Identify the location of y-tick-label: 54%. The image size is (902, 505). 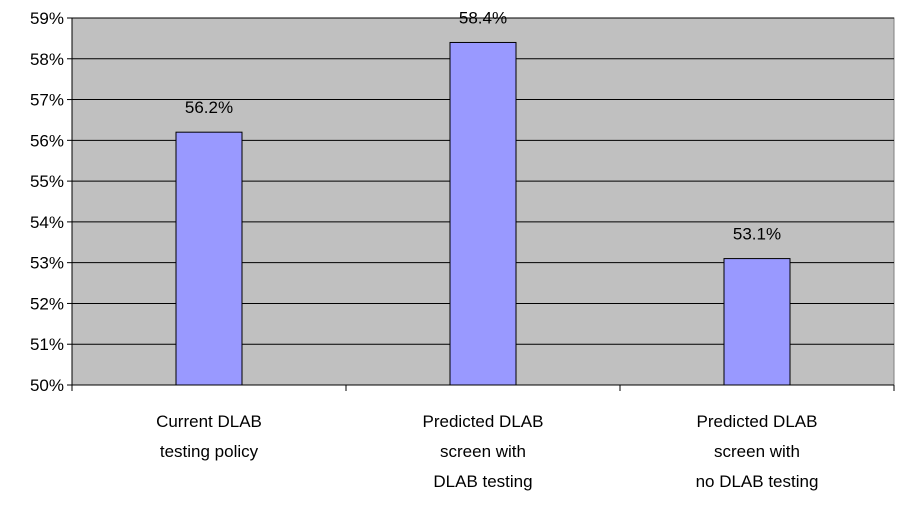
(47, 222).